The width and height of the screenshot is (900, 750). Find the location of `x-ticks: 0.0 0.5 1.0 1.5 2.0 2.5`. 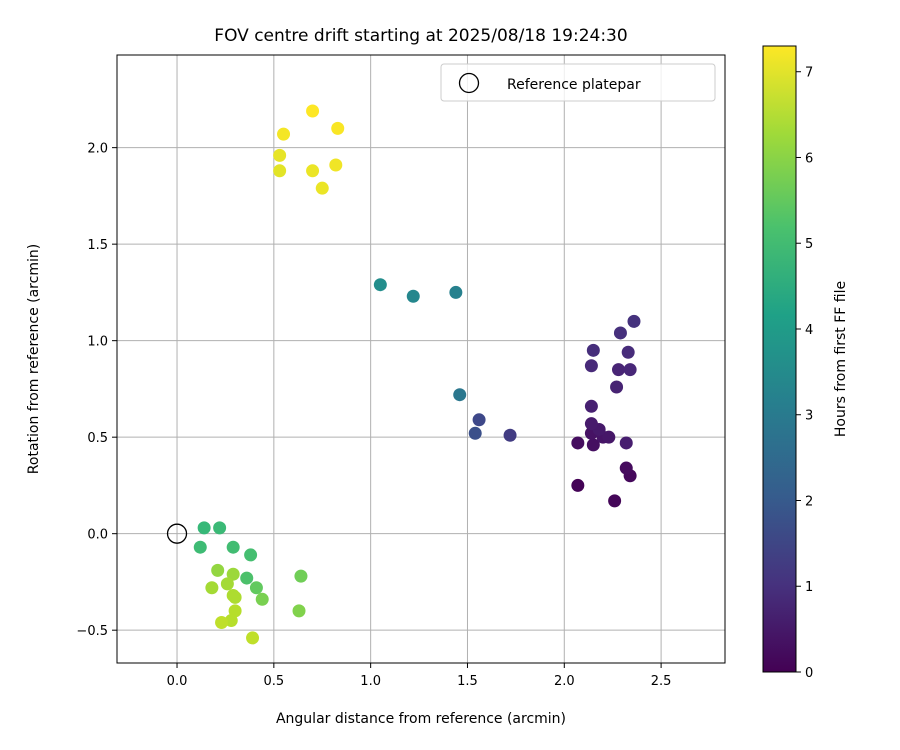

x-ticks: 0.0 0.5 1.0 1.5 2.0 2.5 is located at coordinates (419, 676).